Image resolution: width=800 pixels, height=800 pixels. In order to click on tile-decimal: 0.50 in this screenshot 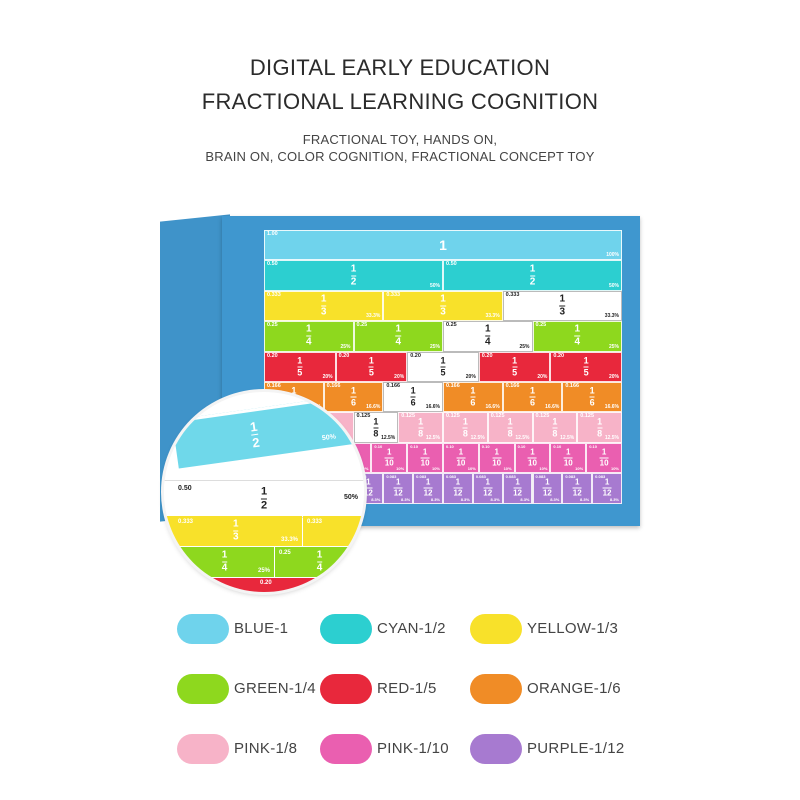, I will do `click(272, 264)`.